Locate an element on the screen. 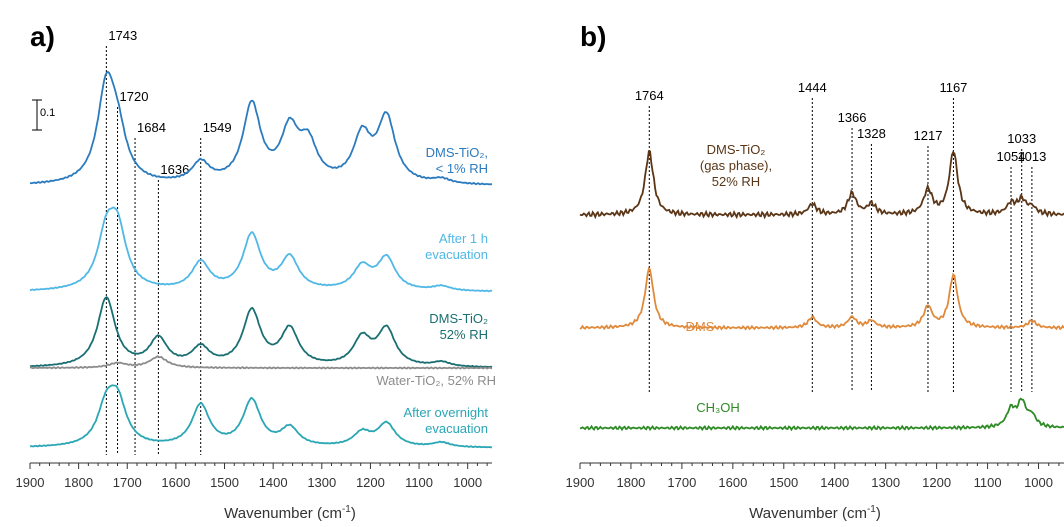  series-label-2: After 1 h evacuation is located at coordinates (456, 246).